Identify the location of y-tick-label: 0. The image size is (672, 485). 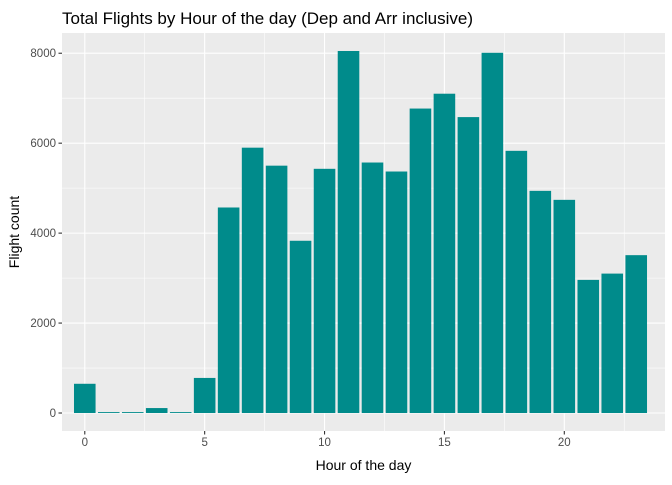
(53, 414).